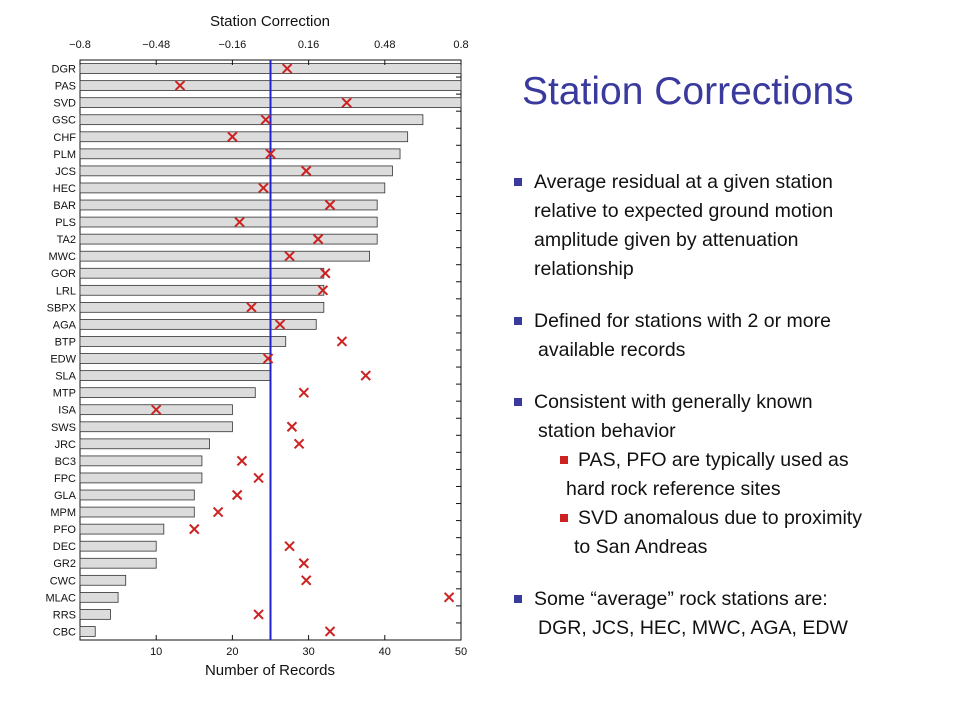 This screenshot has height=720, width=960. What do you see at coordinates (65, 479) in the screenshot?
I see `category-label: FPC` at bounding box center [65, 479].